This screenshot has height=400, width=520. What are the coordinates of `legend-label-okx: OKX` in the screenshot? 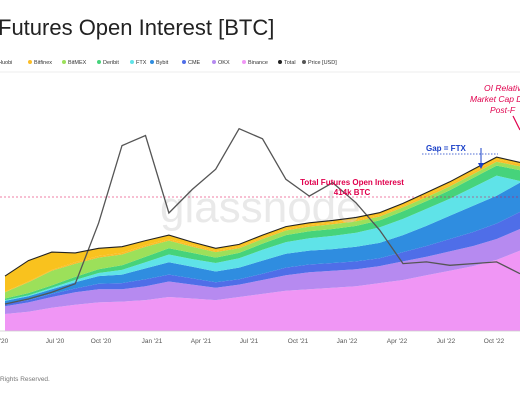 It's located at (224, 63).